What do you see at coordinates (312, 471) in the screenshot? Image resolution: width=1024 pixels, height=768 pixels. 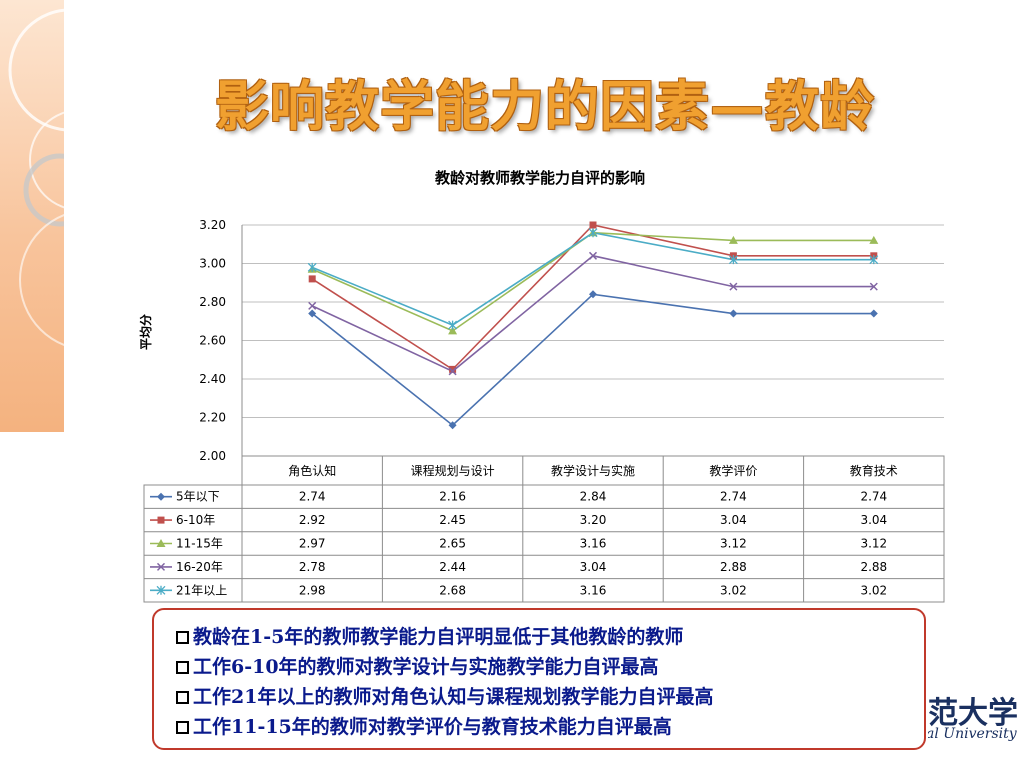 I see `category-label: 角色认知` at bounding box center [312, 471].